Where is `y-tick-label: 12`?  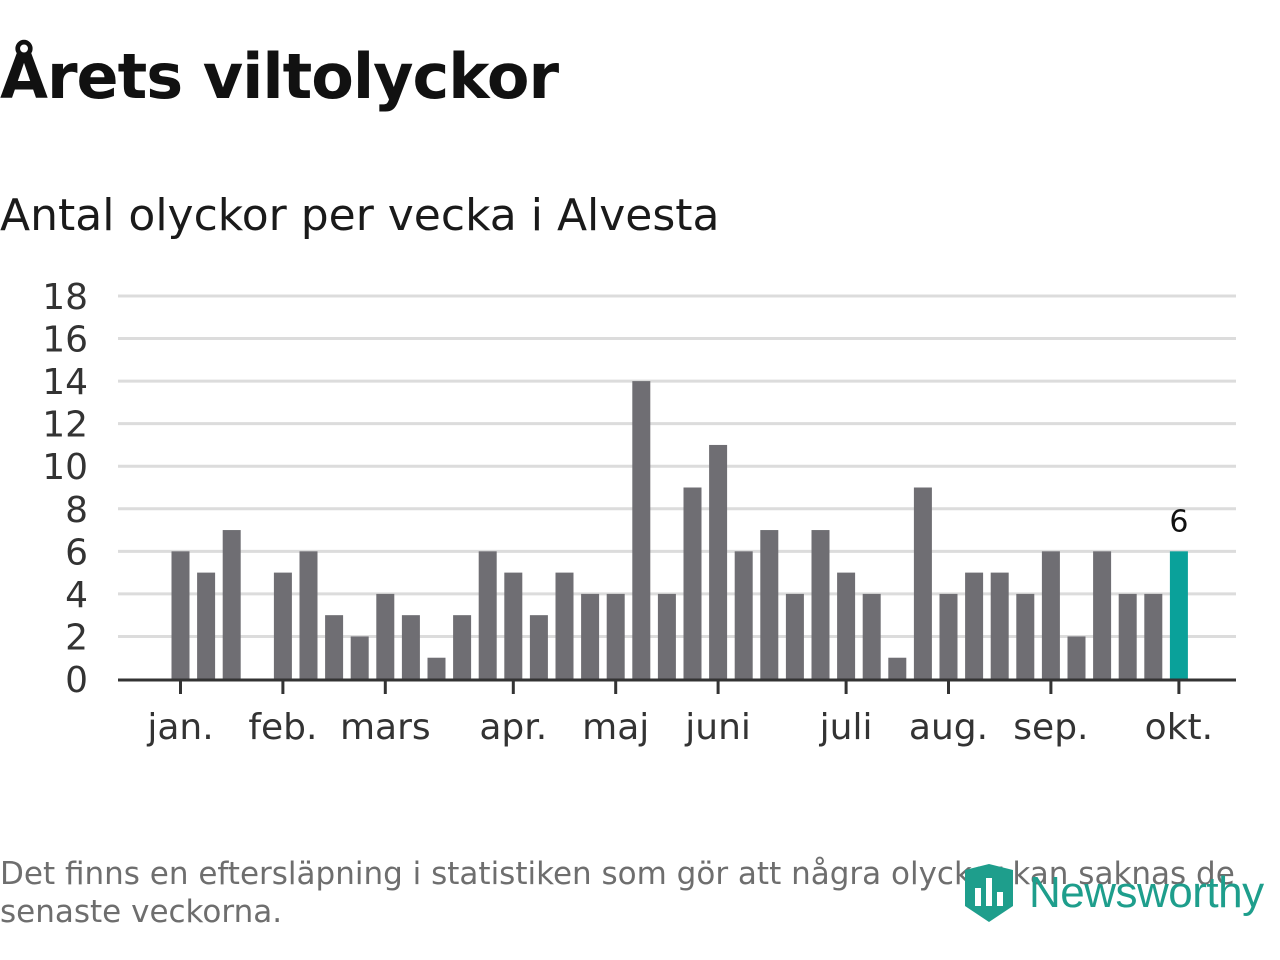
y-tick-label: 12 is located at coordinates (65, 425).